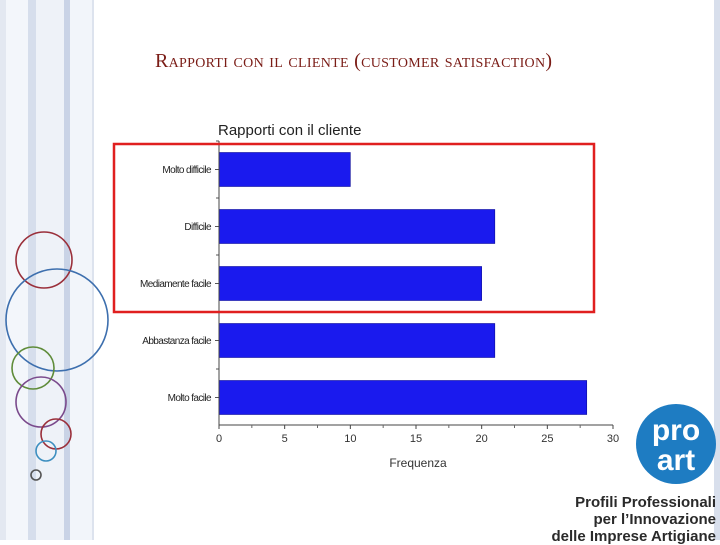  What do you see at coordinates (219, 439) in the screenshot?
I see `x-tick-label: 0` at bounding box center [219, 439].